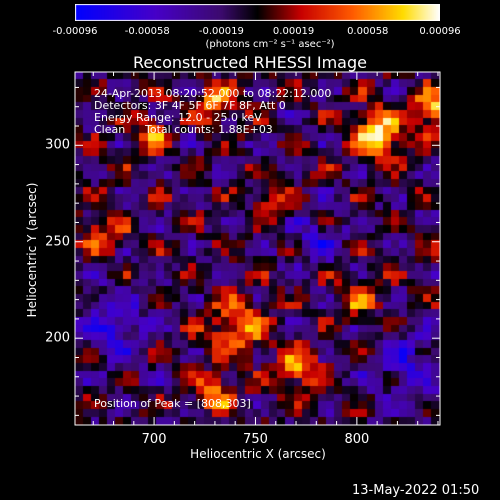 This screenshot has height=500, width=500. Describe the element at coordinates (190, 105) in the screenshot. I see `annotation-detectors: Detectors: 3F 4F 5F 6F 7F 8F, Att 0` at that location.